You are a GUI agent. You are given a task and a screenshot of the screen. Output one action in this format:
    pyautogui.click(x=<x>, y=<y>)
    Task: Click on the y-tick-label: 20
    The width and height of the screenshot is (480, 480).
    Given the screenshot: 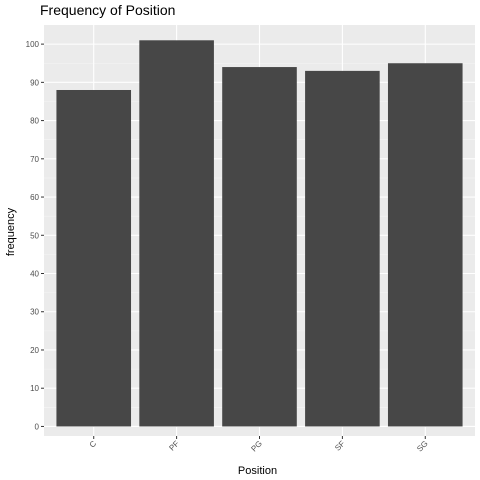 What is the action you would take?
    pyautogui.click(x=34, y=350)
    